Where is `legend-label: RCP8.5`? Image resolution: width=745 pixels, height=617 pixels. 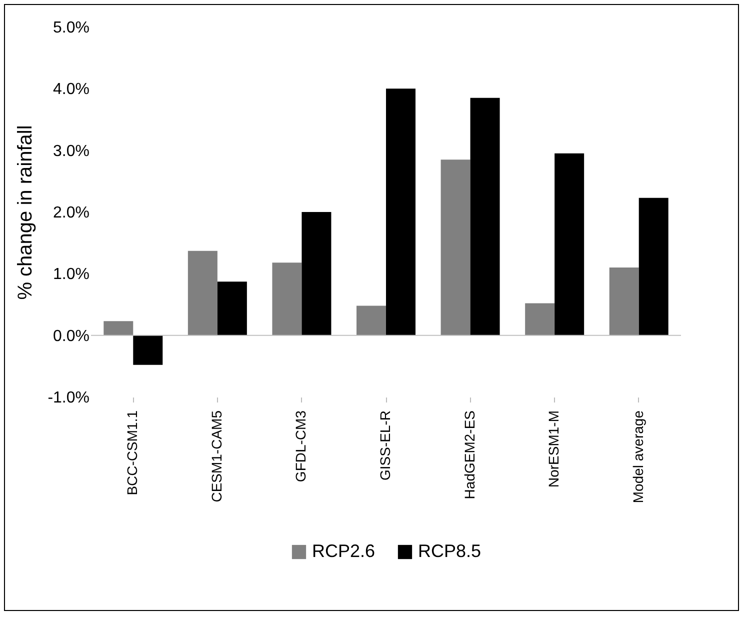
legend-label: RCP8.5 is located at coordinates (450, 551).